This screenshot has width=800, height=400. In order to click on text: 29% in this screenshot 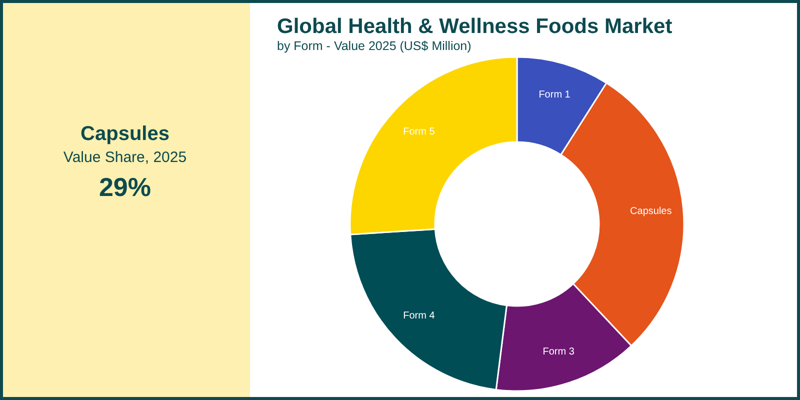, I will do `click(125, 187)`.